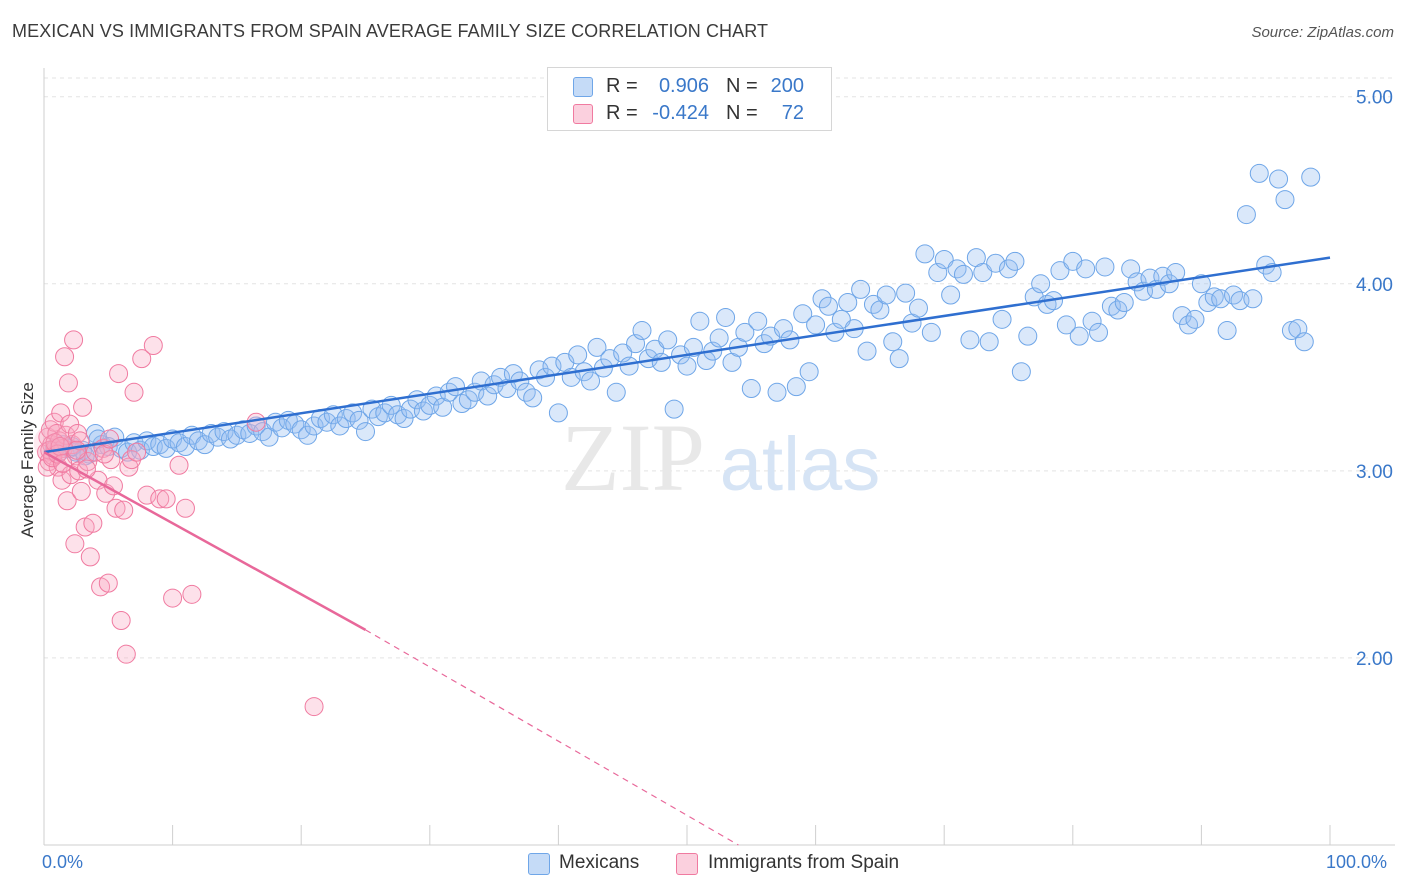 The height and width of the screenshot is (892, 1406). I want to click on n-value: 200, so click(787, 86).